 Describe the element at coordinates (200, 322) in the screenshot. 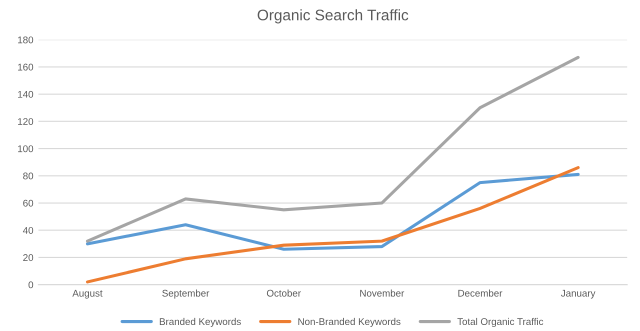

I see `legend-label: Branded Keywords` at that location.